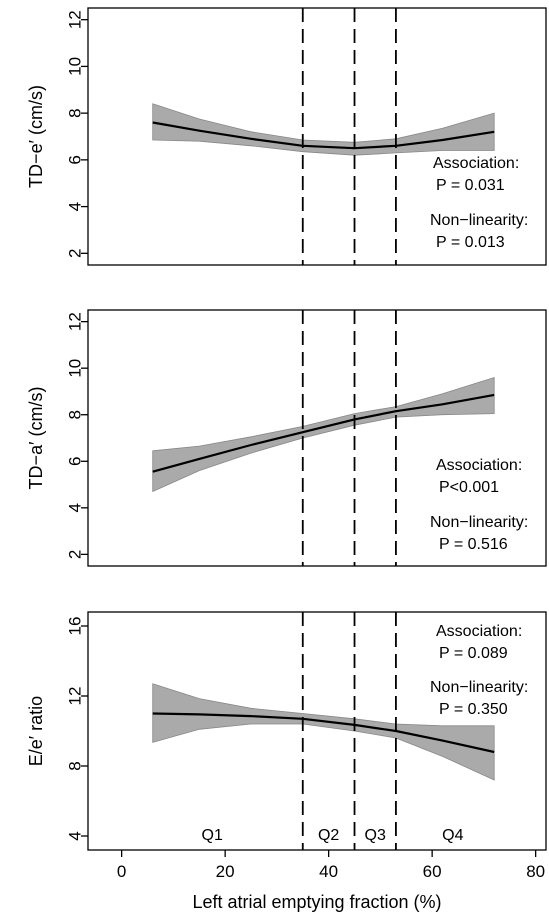 Image resolution: width=549 pixels, height=918 pixels. Describe the element at coordinates (316, 902) in the screenshot. I see `x-axis-title: Left atrial emptying fraction (%)` at that location.